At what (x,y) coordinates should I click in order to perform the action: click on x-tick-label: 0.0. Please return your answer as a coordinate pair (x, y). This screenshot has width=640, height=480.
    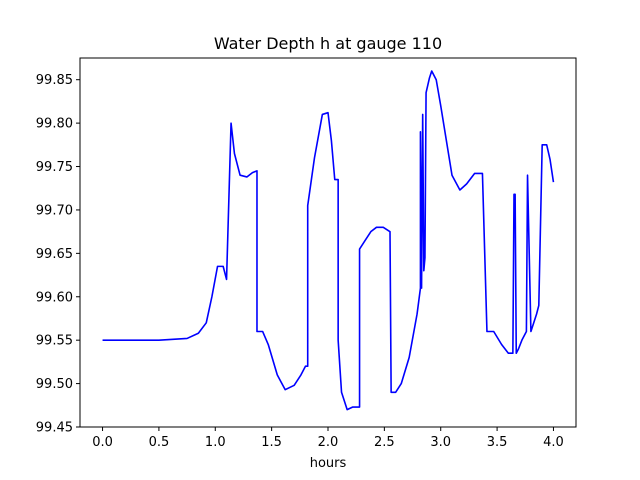
    Looking at the image, I should click on (102, 442).